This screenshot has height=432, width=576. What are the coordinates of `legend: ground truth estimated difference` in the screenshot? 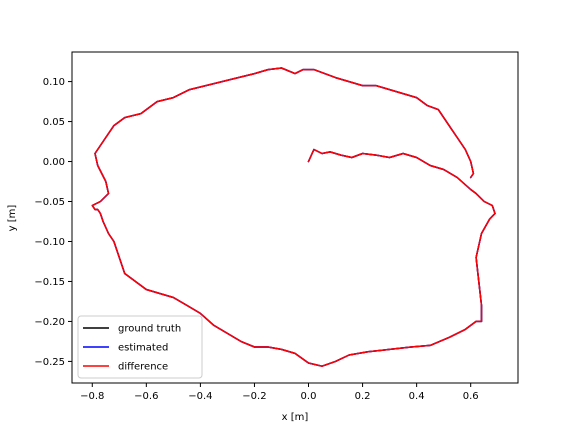 It's located at (140, 347).